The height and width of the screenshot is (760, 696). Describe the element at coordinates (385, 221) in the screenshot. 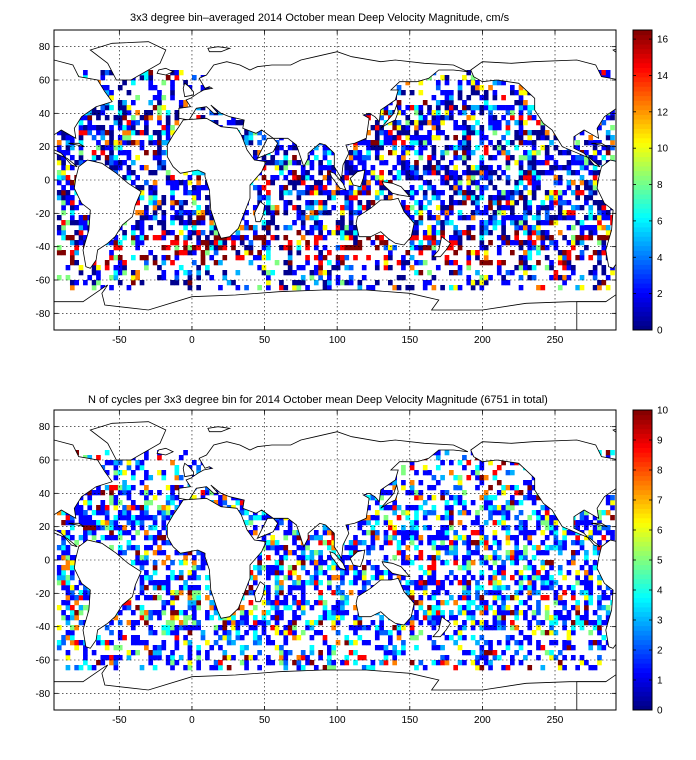

I see `land-australia` at that location.